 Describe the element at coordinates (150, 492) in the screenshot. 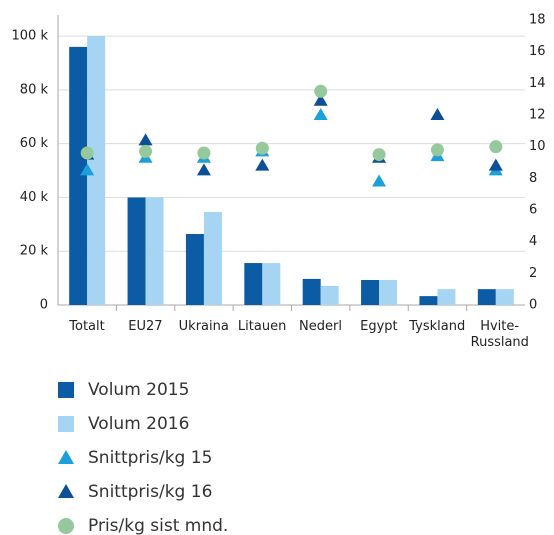

I see `legend-label: Snittpris/kg 16` at that location.